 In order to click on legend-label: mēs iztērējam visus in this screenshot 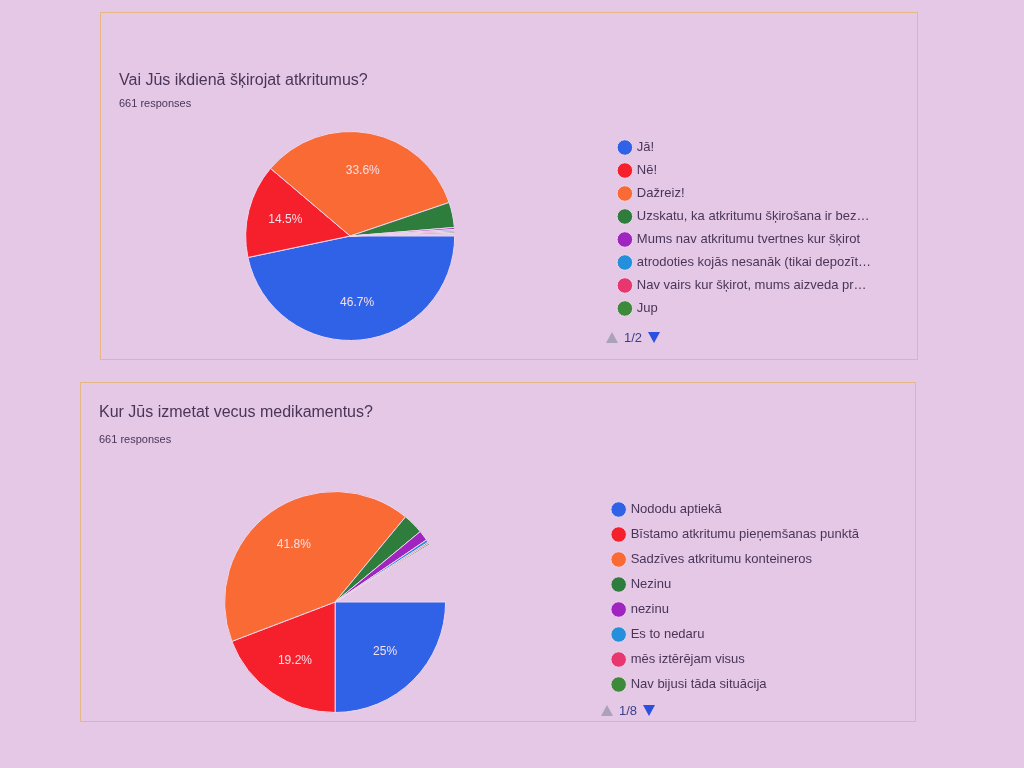, I will do `click(688, 659)`.